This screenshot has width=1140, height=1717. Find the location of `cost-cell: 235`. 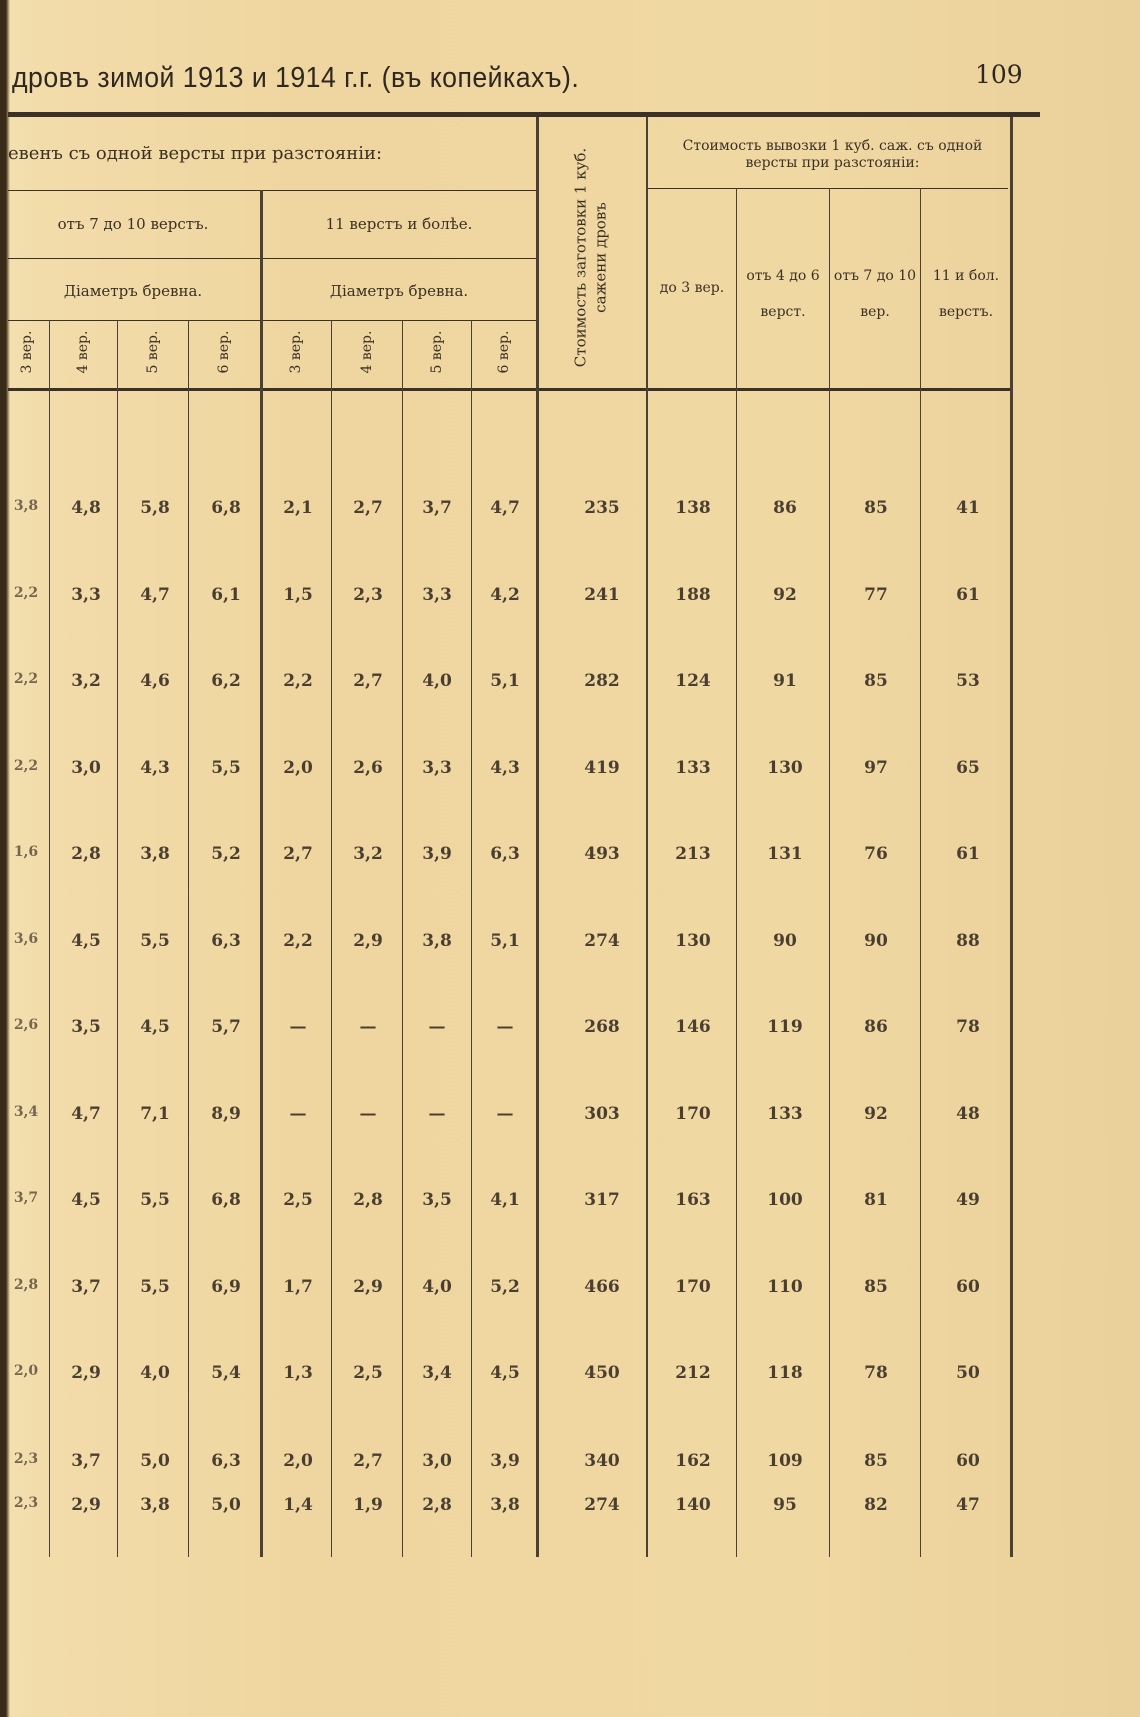

cost-cell: 235 is located at coordinates (602, 508).